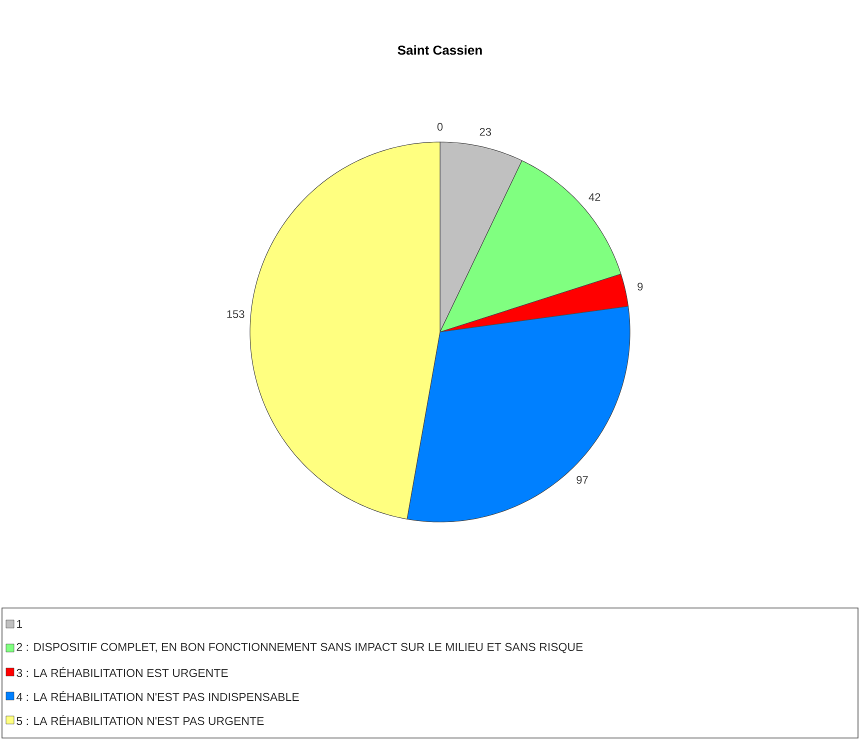 The width and height of the screenshot is (862, 742). What do you see at coordinates (582, 480) in the screenshot?
I see `data-label: 97` at bounding box center [582, 480].